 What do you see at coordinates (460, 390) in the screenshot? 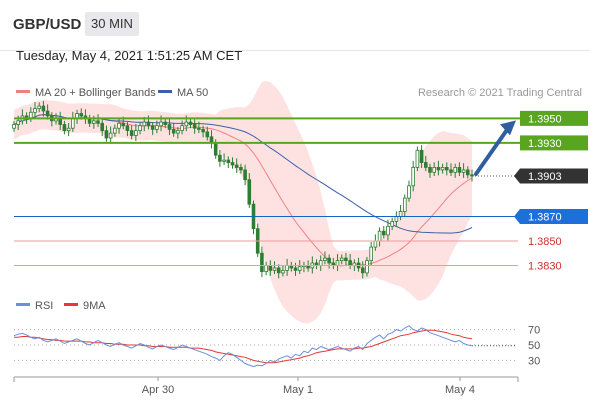
I see `x-tick-label: May 4` at bounding box center [460, 390].